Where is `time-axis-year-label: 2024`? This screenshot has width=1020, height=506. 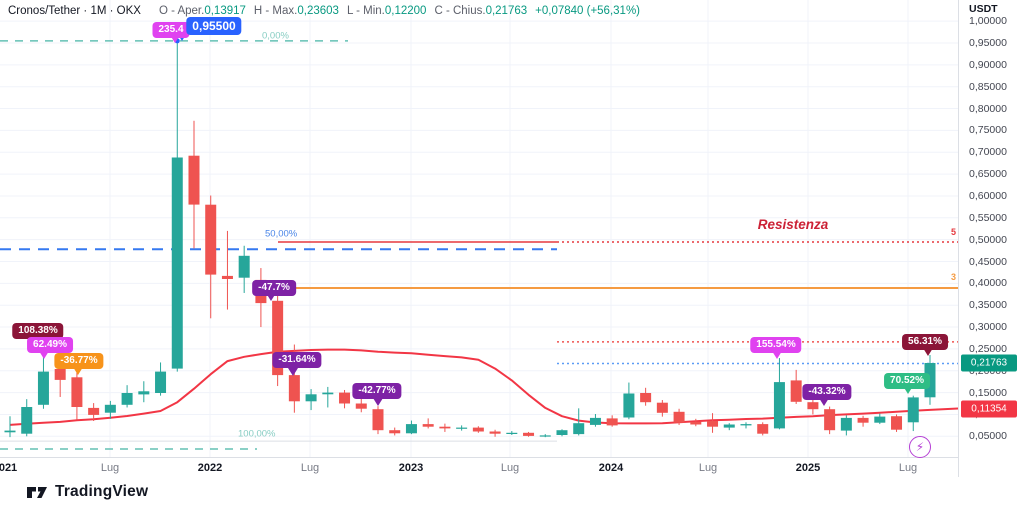
time-axis-year-label: 2024 is located at coordinates (611, 468).